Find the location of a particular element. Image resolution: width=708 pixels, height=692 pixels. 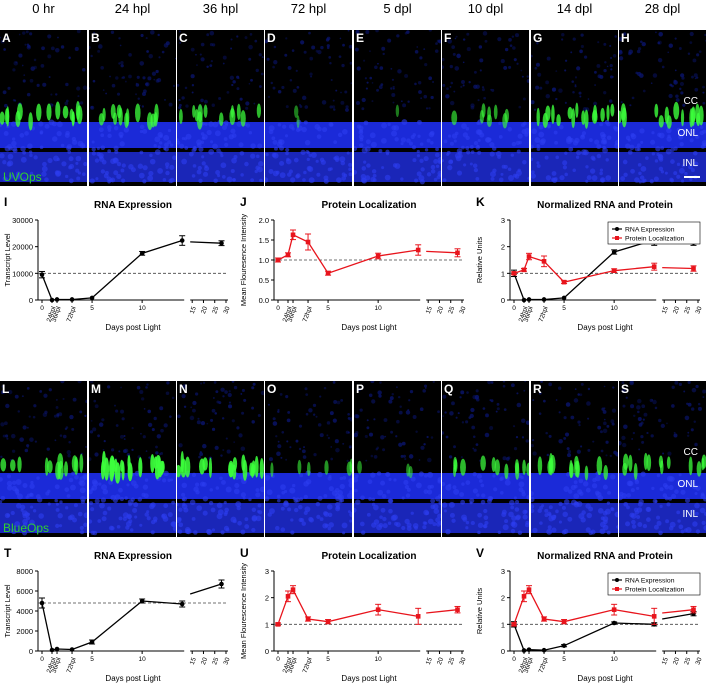

panel-letter: D is located at coordinates (271, 38).